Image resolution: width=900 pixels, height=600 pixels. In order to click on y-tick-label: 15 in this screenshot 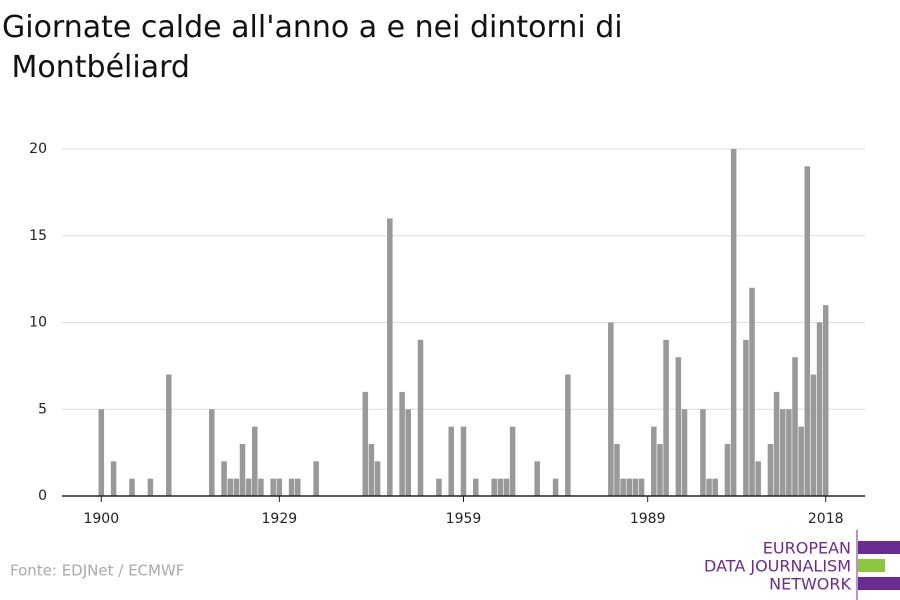, I will do `click(38, 236)`.